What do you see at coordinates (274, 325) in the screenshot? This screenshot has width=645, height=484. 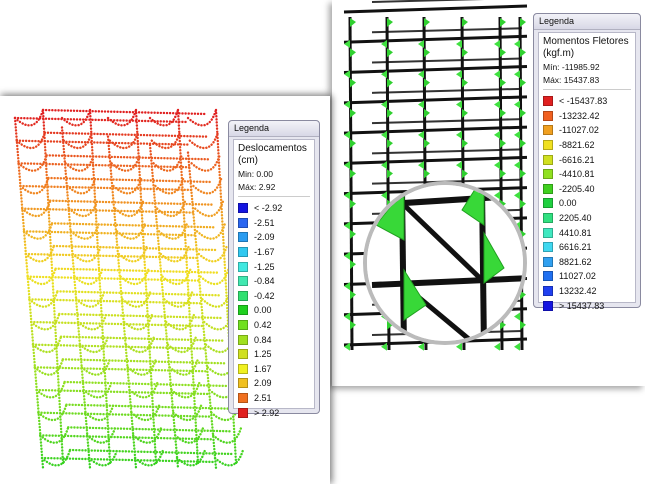 I see `legend-entry: 0.42` at bounding box center [274, 325].